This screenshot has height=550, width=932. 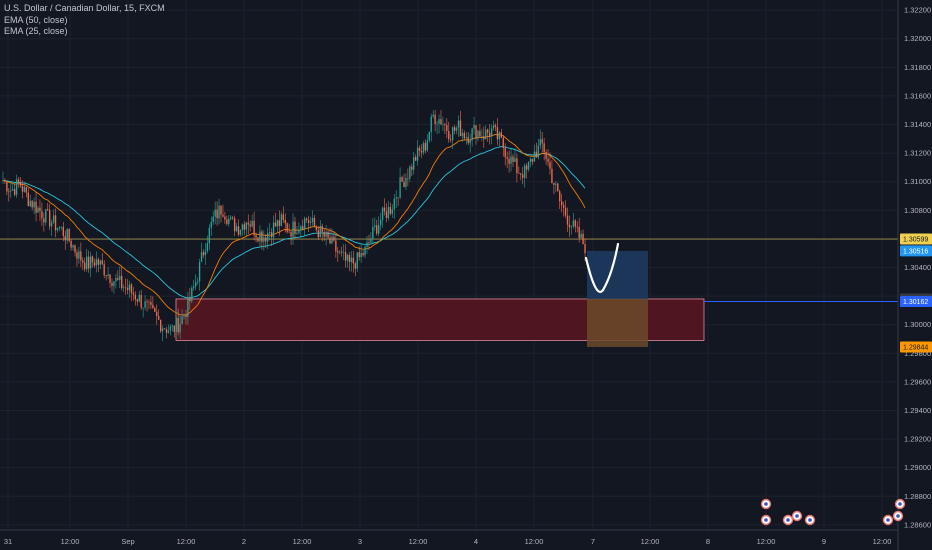 I want to click on y-tick-label: 1.29200, so click(x=917, y=439).